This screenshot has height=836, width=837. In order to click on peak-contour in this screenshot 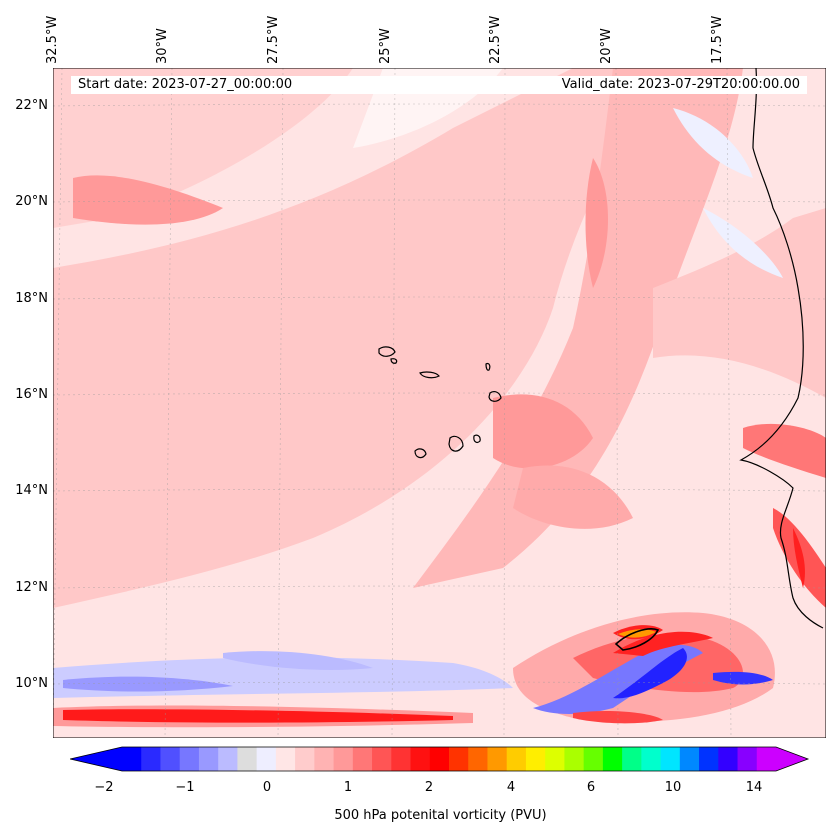, I will do `click(637, 639)`.